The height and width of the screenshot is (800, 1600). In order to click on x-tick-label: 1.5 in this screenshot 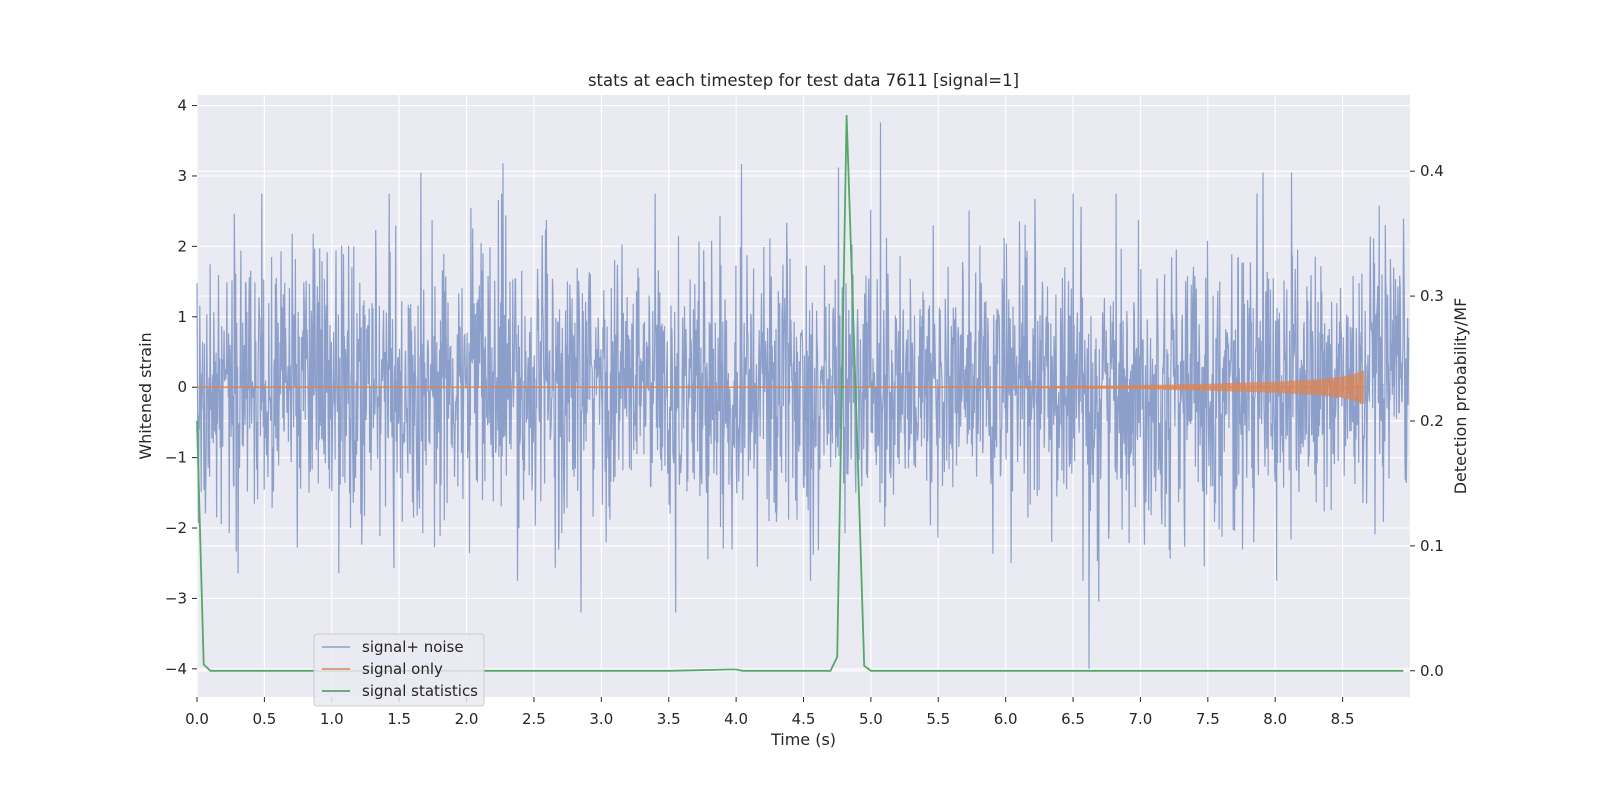, I will do `click(399, 719)`.